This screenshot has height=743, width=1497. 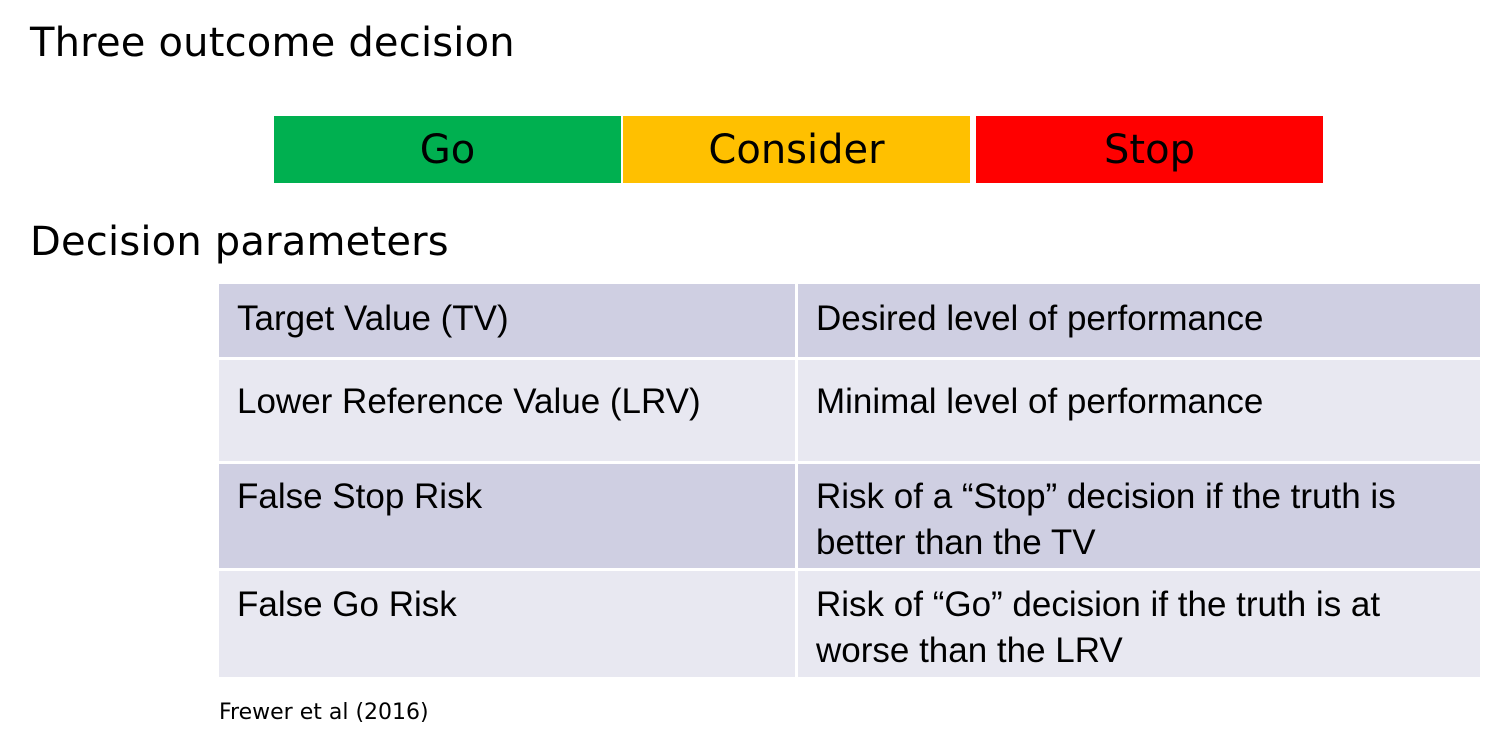 I want to click on page-title: Three outcome decision, so click(x=272, y=43).